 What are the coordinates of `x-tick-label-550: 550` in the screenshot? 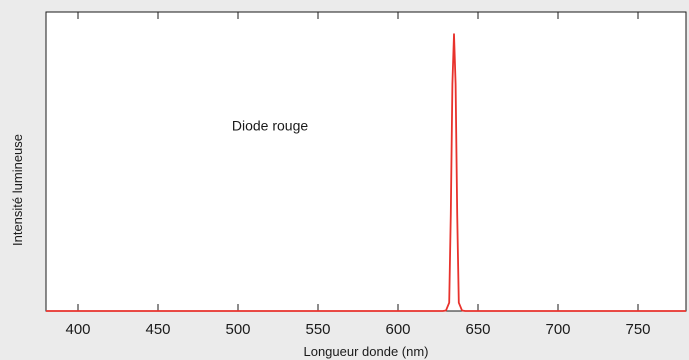 It's located at (317, 329).